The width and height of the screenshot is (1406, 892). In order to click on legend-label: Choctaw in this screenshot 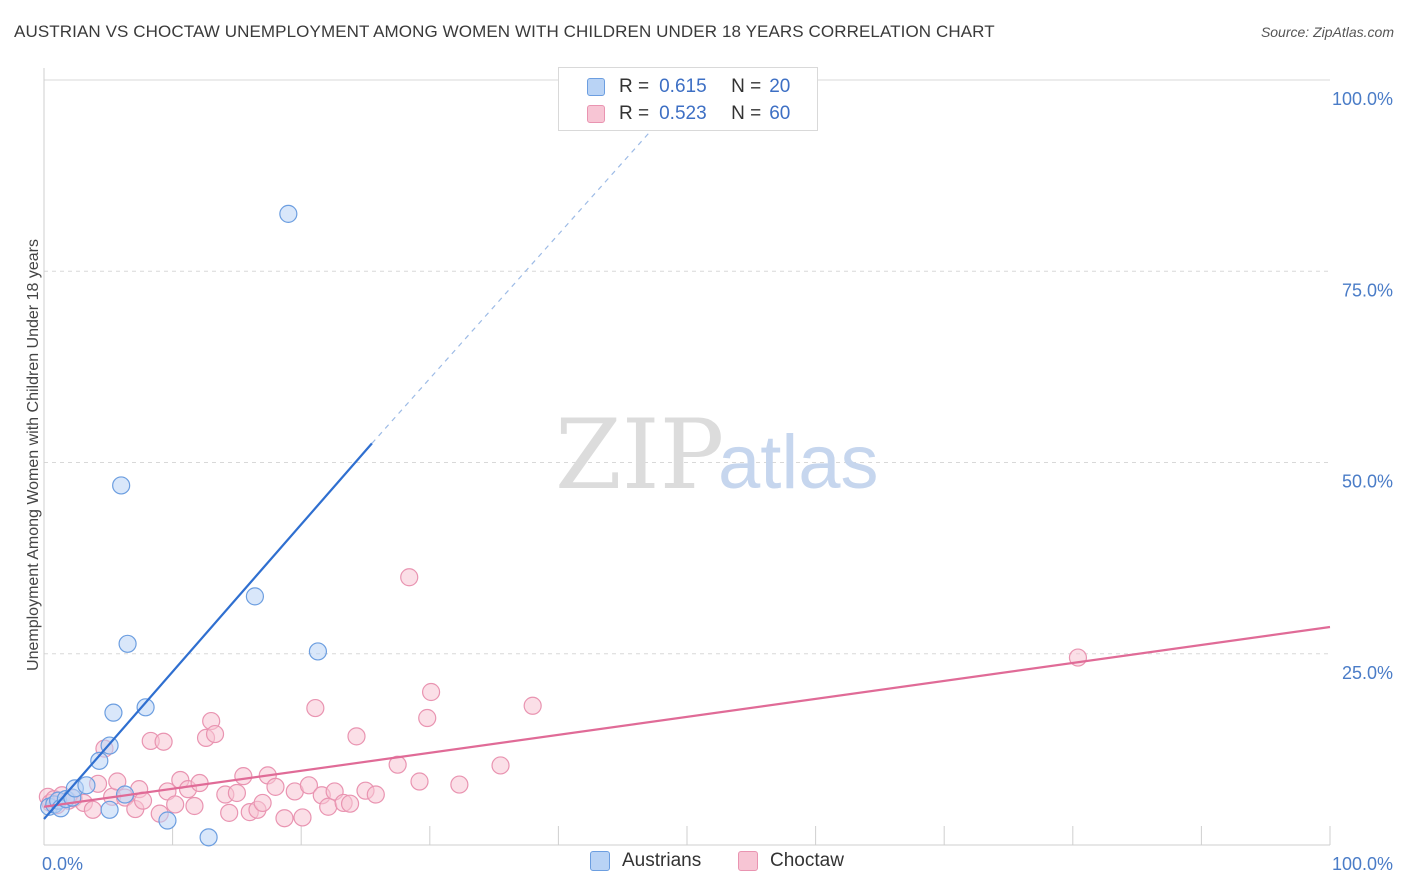, I will do `click(807, 860)`.